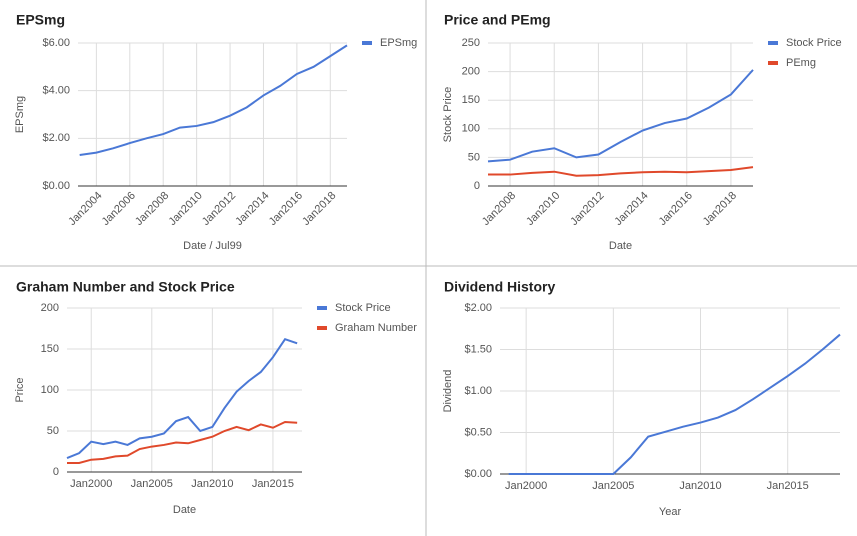 The width and height of the screenshot is (857, 536). Describe the element at coordinates (478, 349) in the screenshot. I see `y-tick-label: $1.50` at that location.